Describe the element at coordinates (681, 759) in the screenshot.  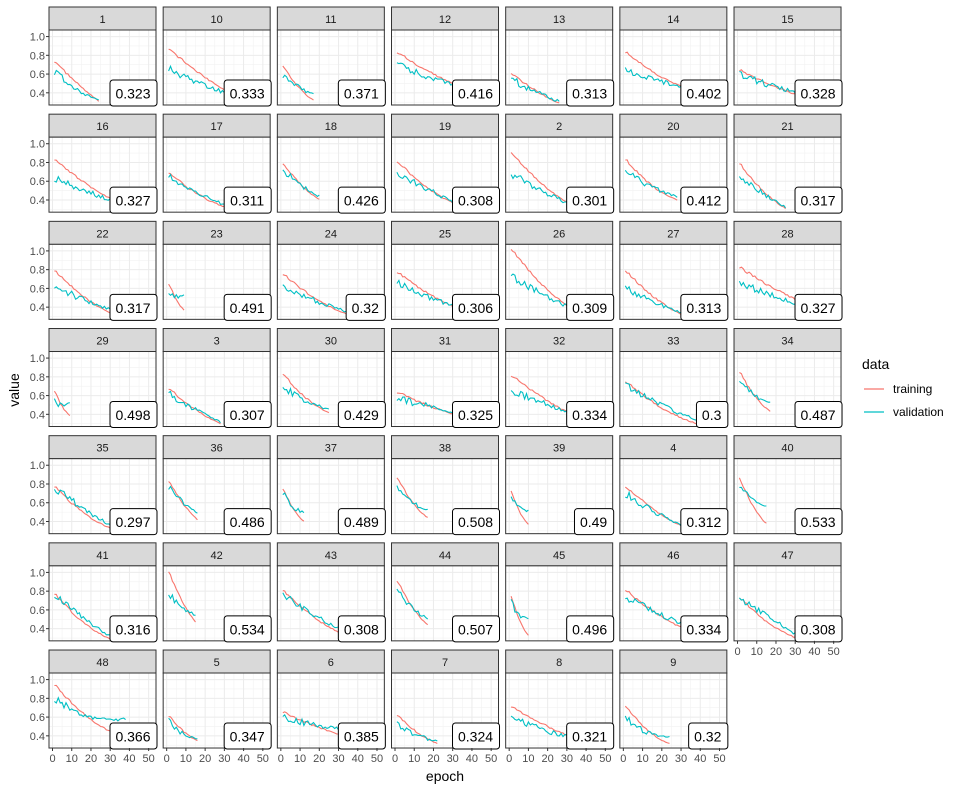
I see `x-tick-label: 30` at that location.